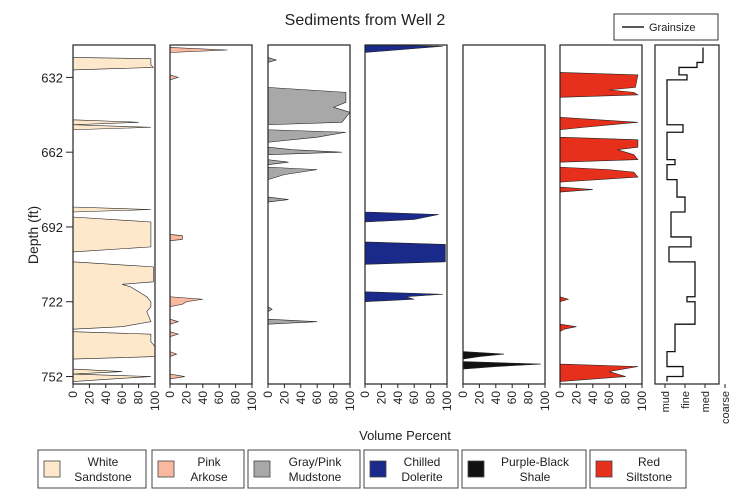  What do you see at coordinates (52, 302) in the screenshot?
I see `depth-tick-label: 722` at bounding box center [52, 302].